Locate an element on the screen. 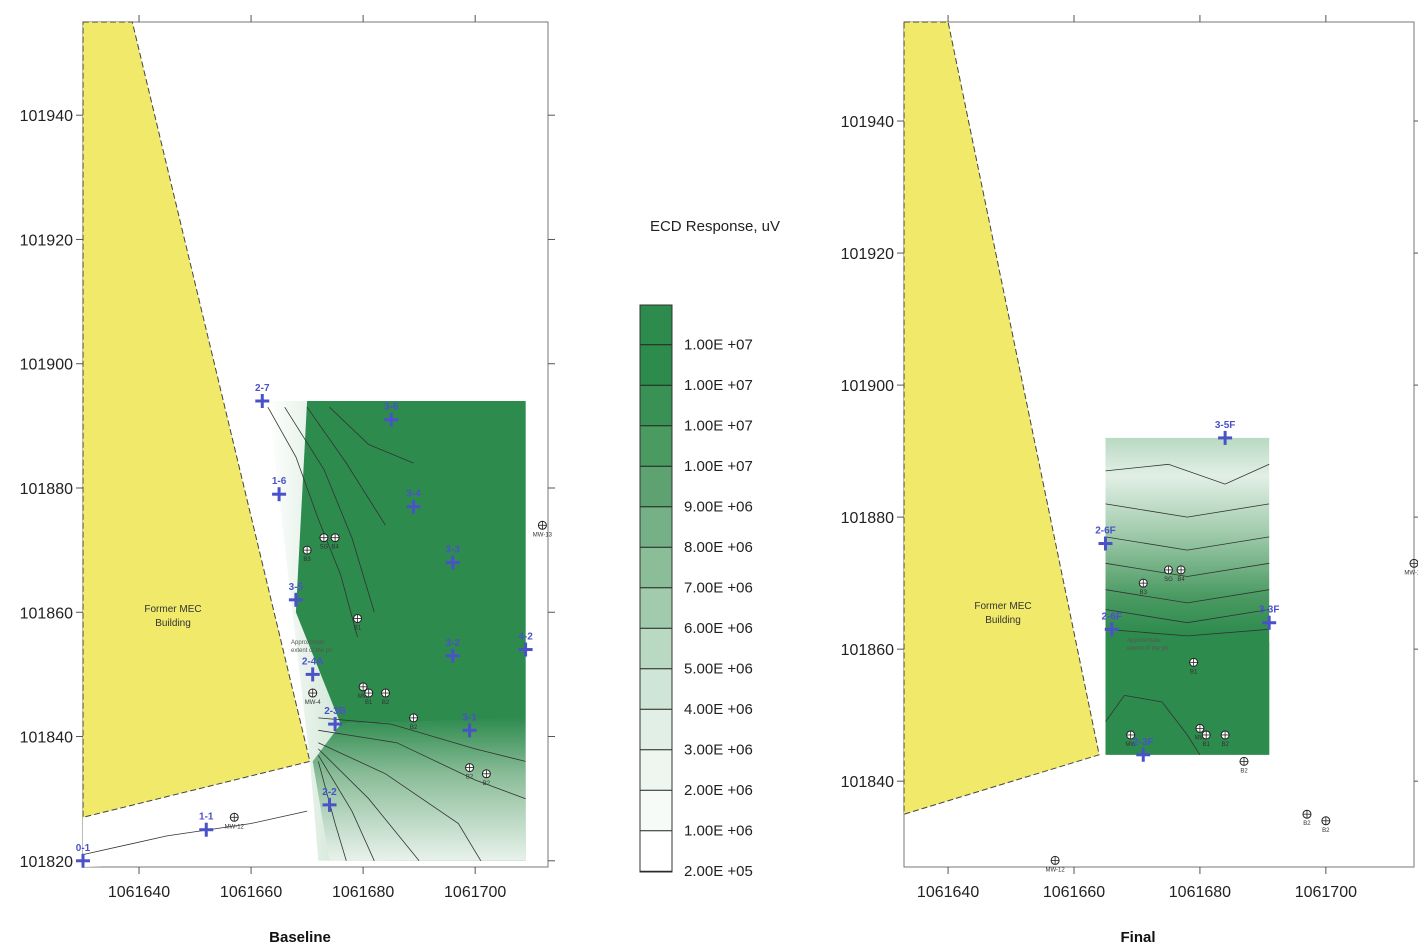  monitoring-well: MW-12 is located at coordinates (1055, 864).